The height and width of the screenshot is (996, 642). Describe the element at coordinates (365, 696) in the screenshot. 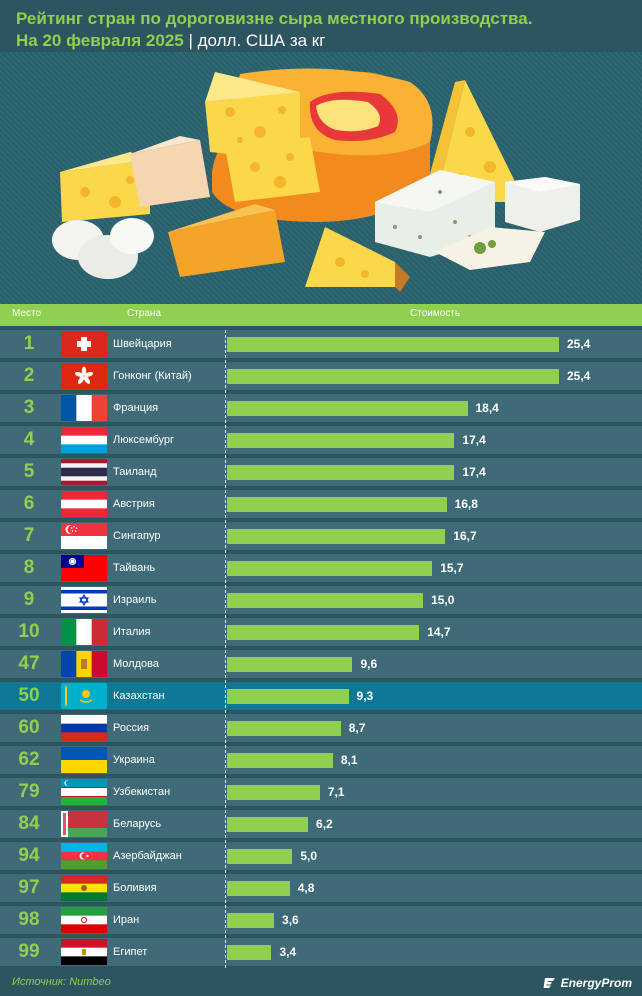

I see `value-label: 9,3` at that location.